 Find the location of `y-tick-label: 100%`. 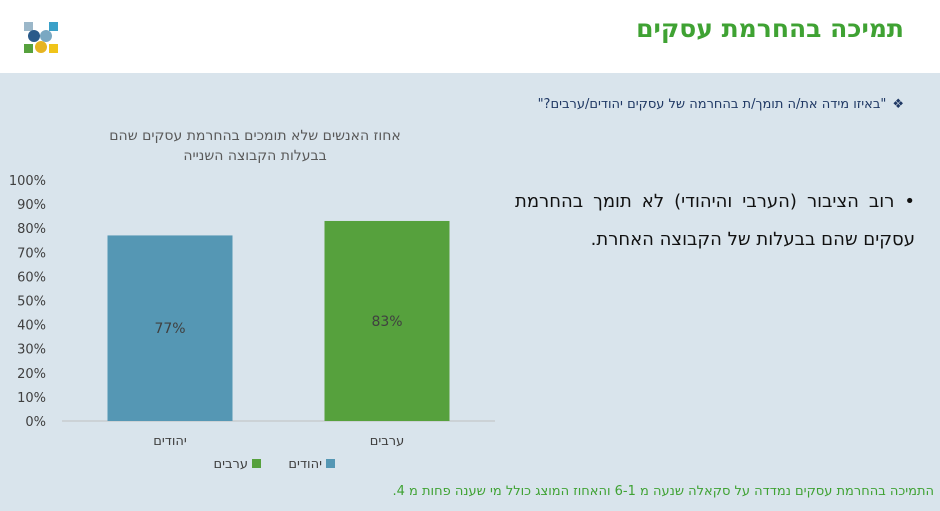

y-tick-label: 100% is located at coordinates (27, 181).